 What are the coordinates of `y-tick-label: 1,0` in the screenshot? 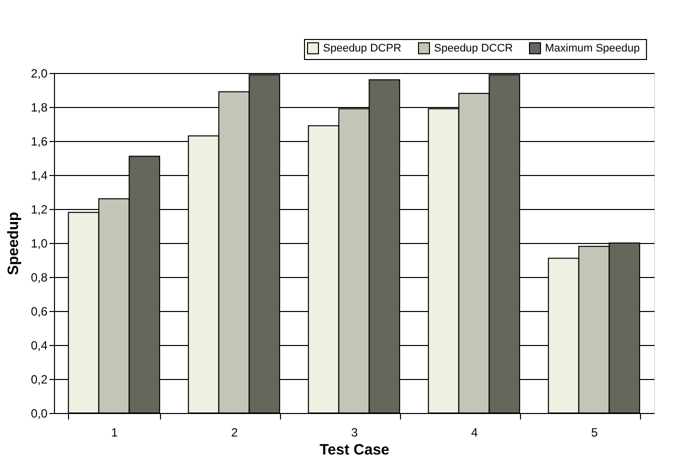 It's located at (39, 243).